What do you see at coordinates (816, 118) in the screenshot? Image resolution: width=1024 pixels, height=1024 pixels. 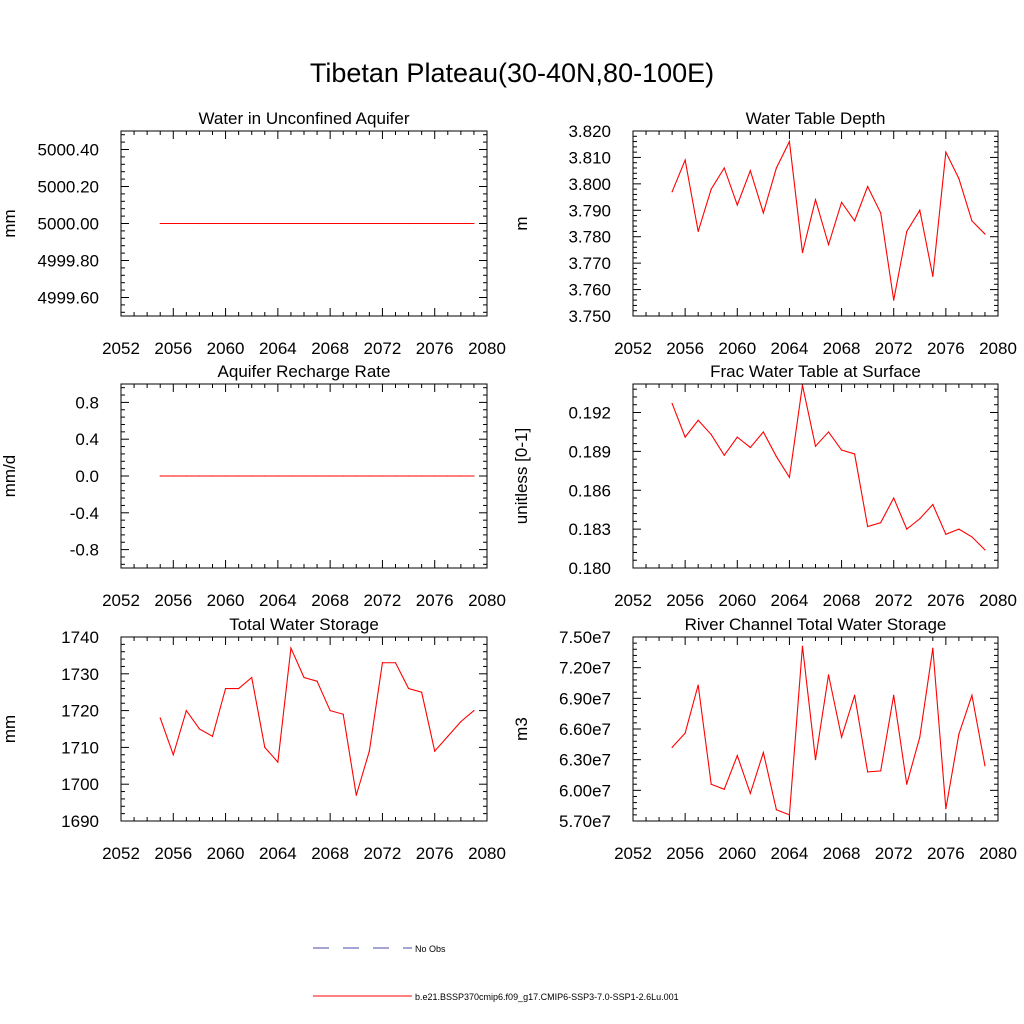 I see `panel-title: Water Table Depth` at bounding box center [816, 118].